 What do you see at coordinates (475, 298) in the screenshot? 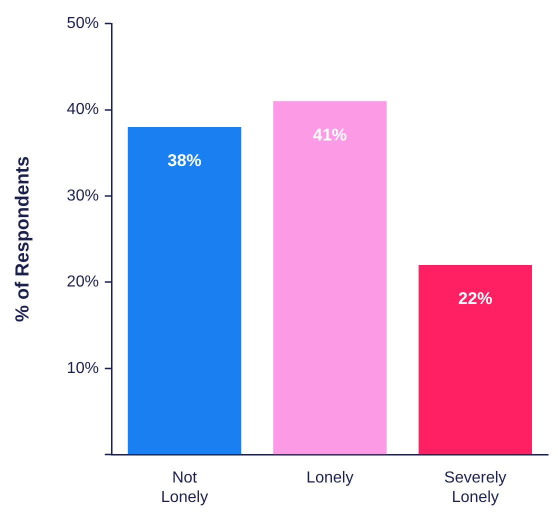
I see `data-label: 22%` at bounding box center [475, 298].